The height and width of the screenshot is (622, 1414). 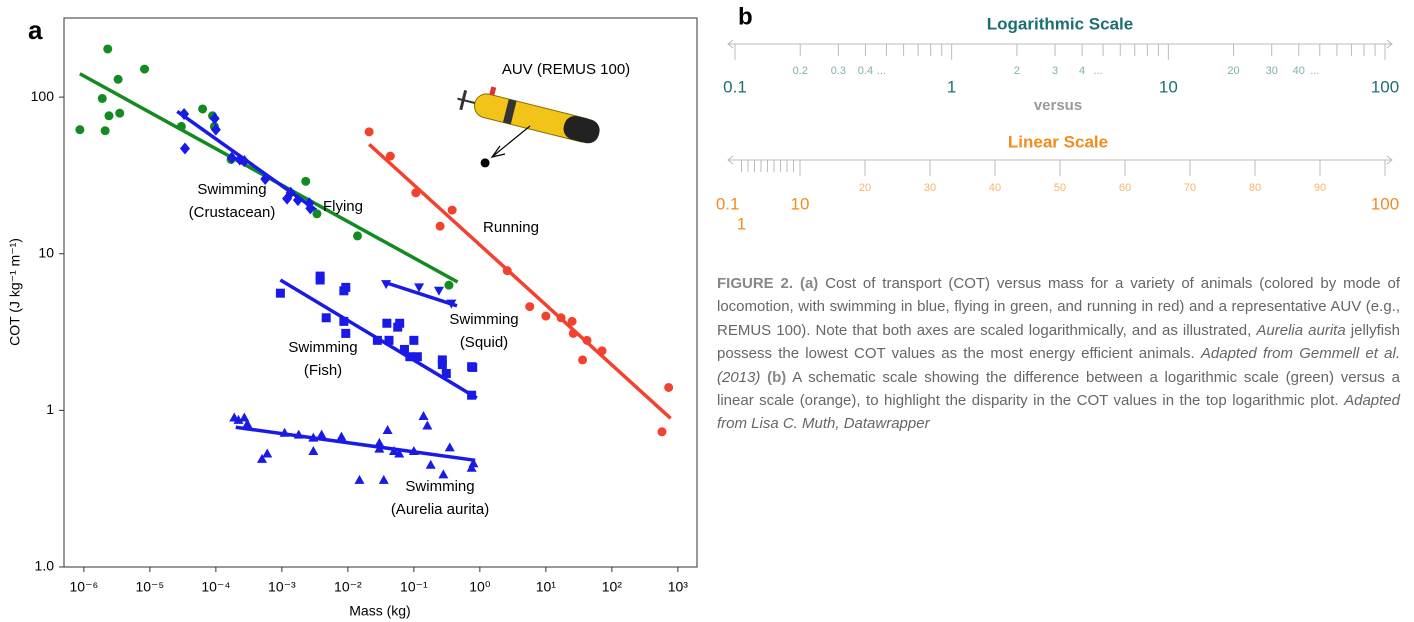 I want to click on lin-major-label: 10, so click(x=800, y=203).